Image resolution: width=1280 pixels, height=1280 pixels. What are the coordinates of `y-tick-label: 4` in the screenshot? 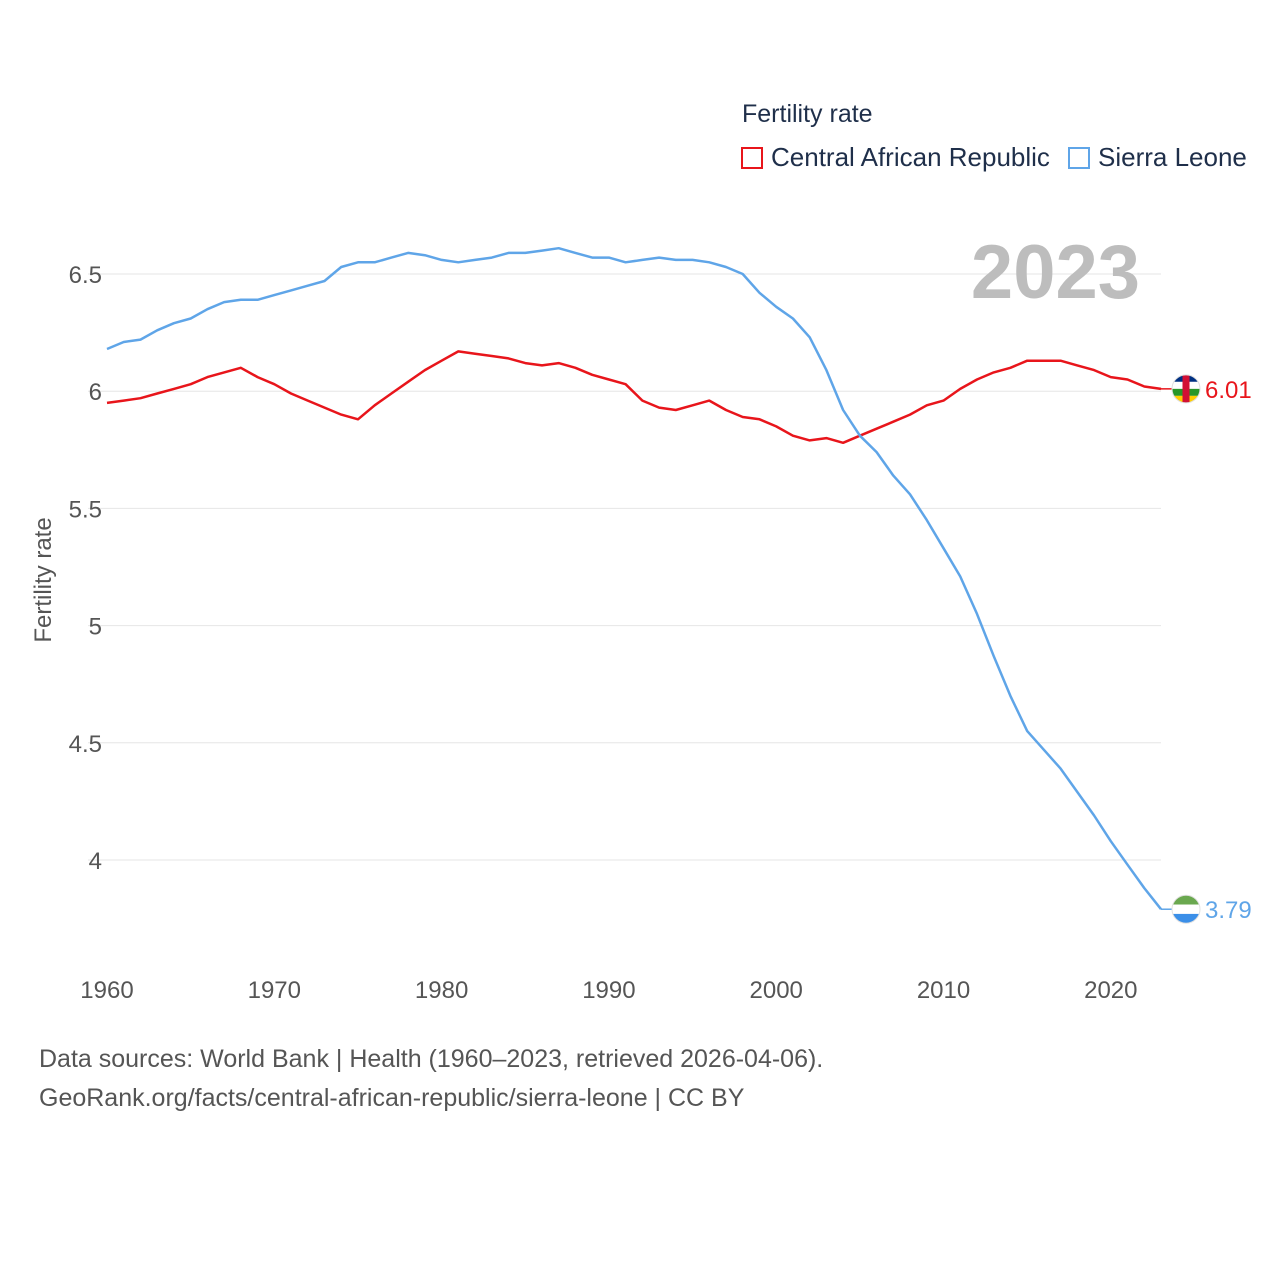 It's located at (95, 861).